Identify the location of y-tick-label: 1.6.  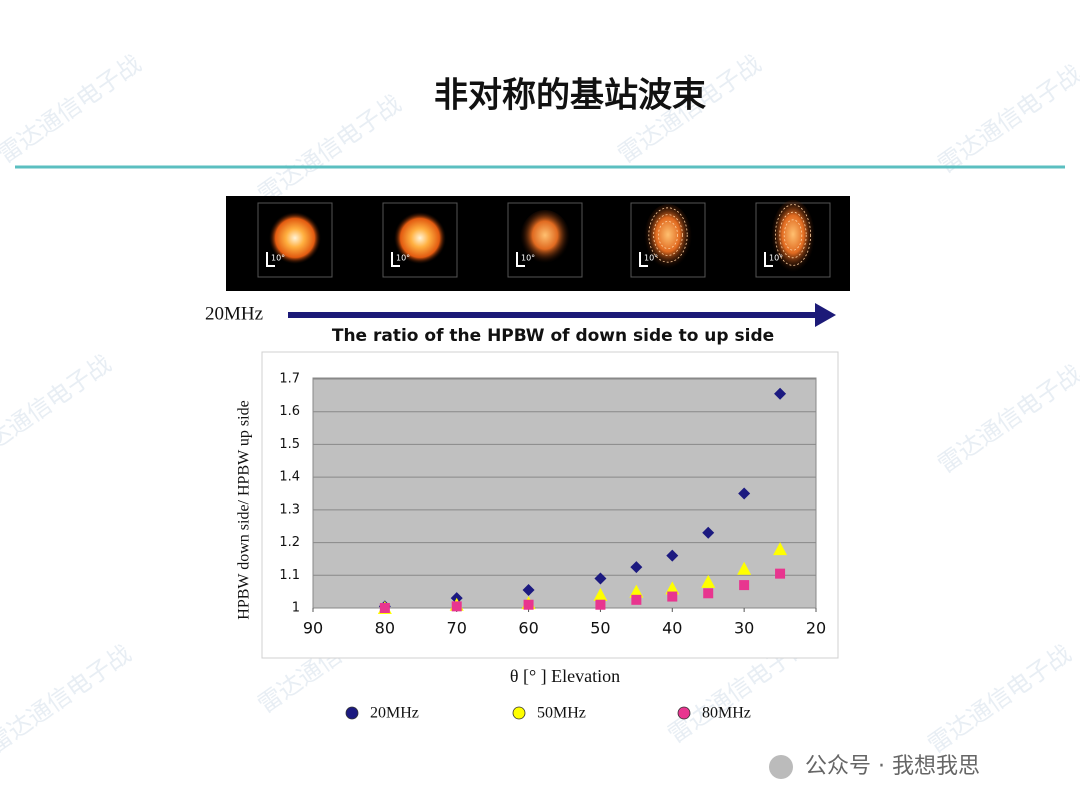
(289, 411).